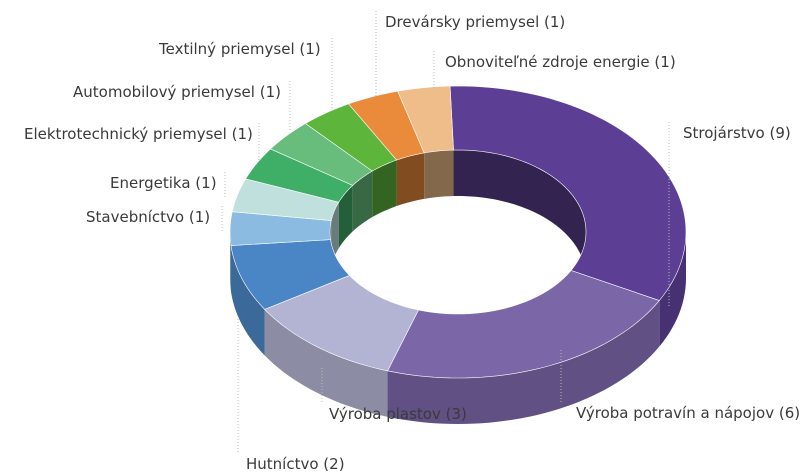 Image resolution: width=805 pixels, height=473 pixels. I want to click on donut-inner-walls, so click(458, 214).